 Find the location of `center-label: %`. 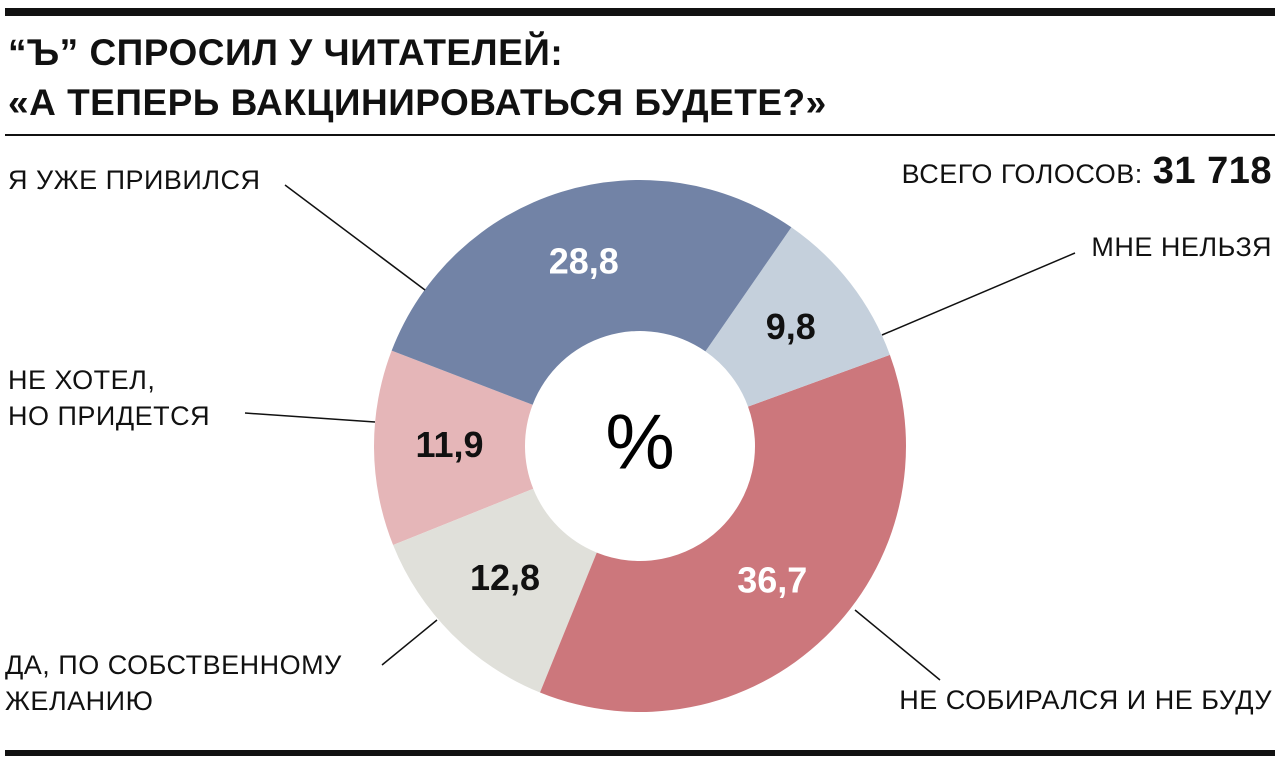

center-label: % is located at coordinates (639, 442).